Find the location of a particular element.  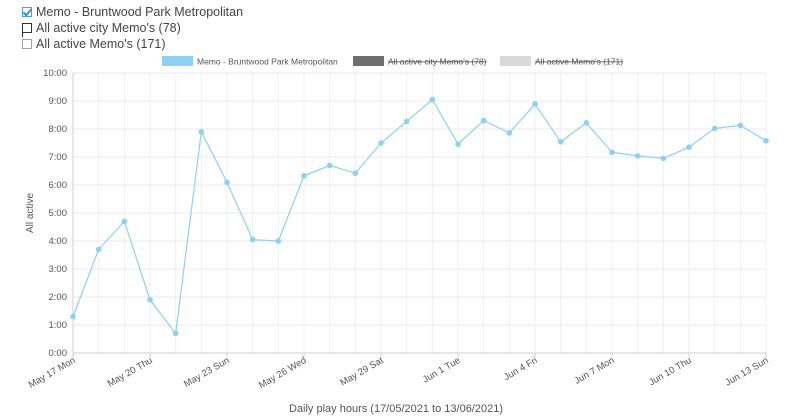

y-tick-label: 9:00 is located at coordinates (58, 101).